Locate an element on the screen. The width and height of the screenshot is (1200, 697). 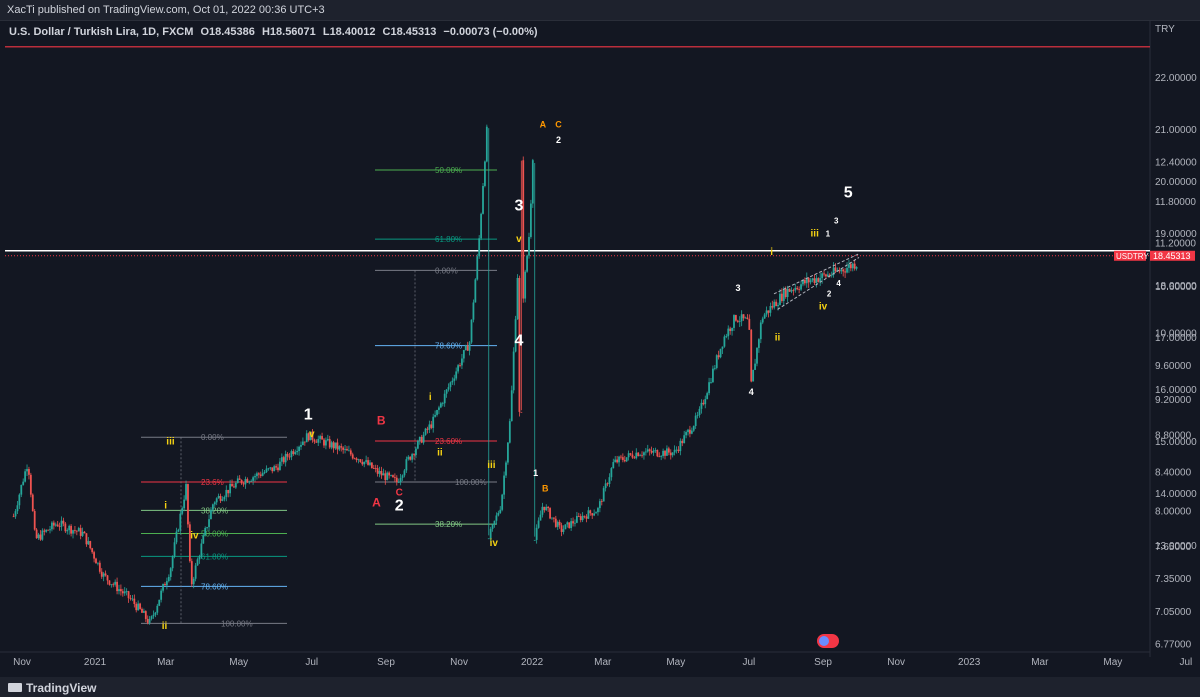
fib-level-label: 50.00% is located at coordinates (214, 534).